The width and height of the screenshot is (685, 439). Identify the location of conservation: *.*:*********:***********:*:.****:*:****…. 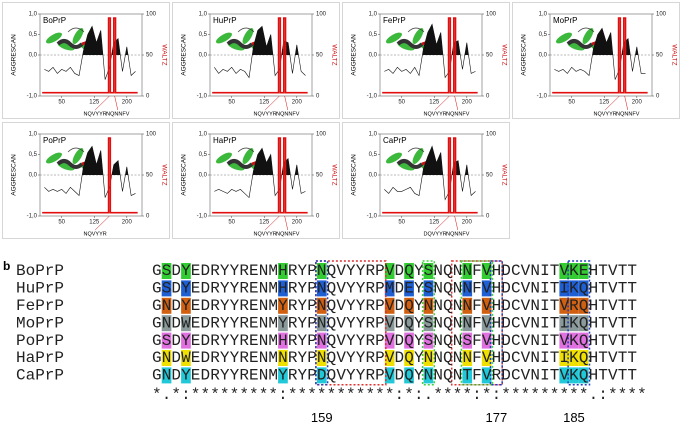
(399, 395).